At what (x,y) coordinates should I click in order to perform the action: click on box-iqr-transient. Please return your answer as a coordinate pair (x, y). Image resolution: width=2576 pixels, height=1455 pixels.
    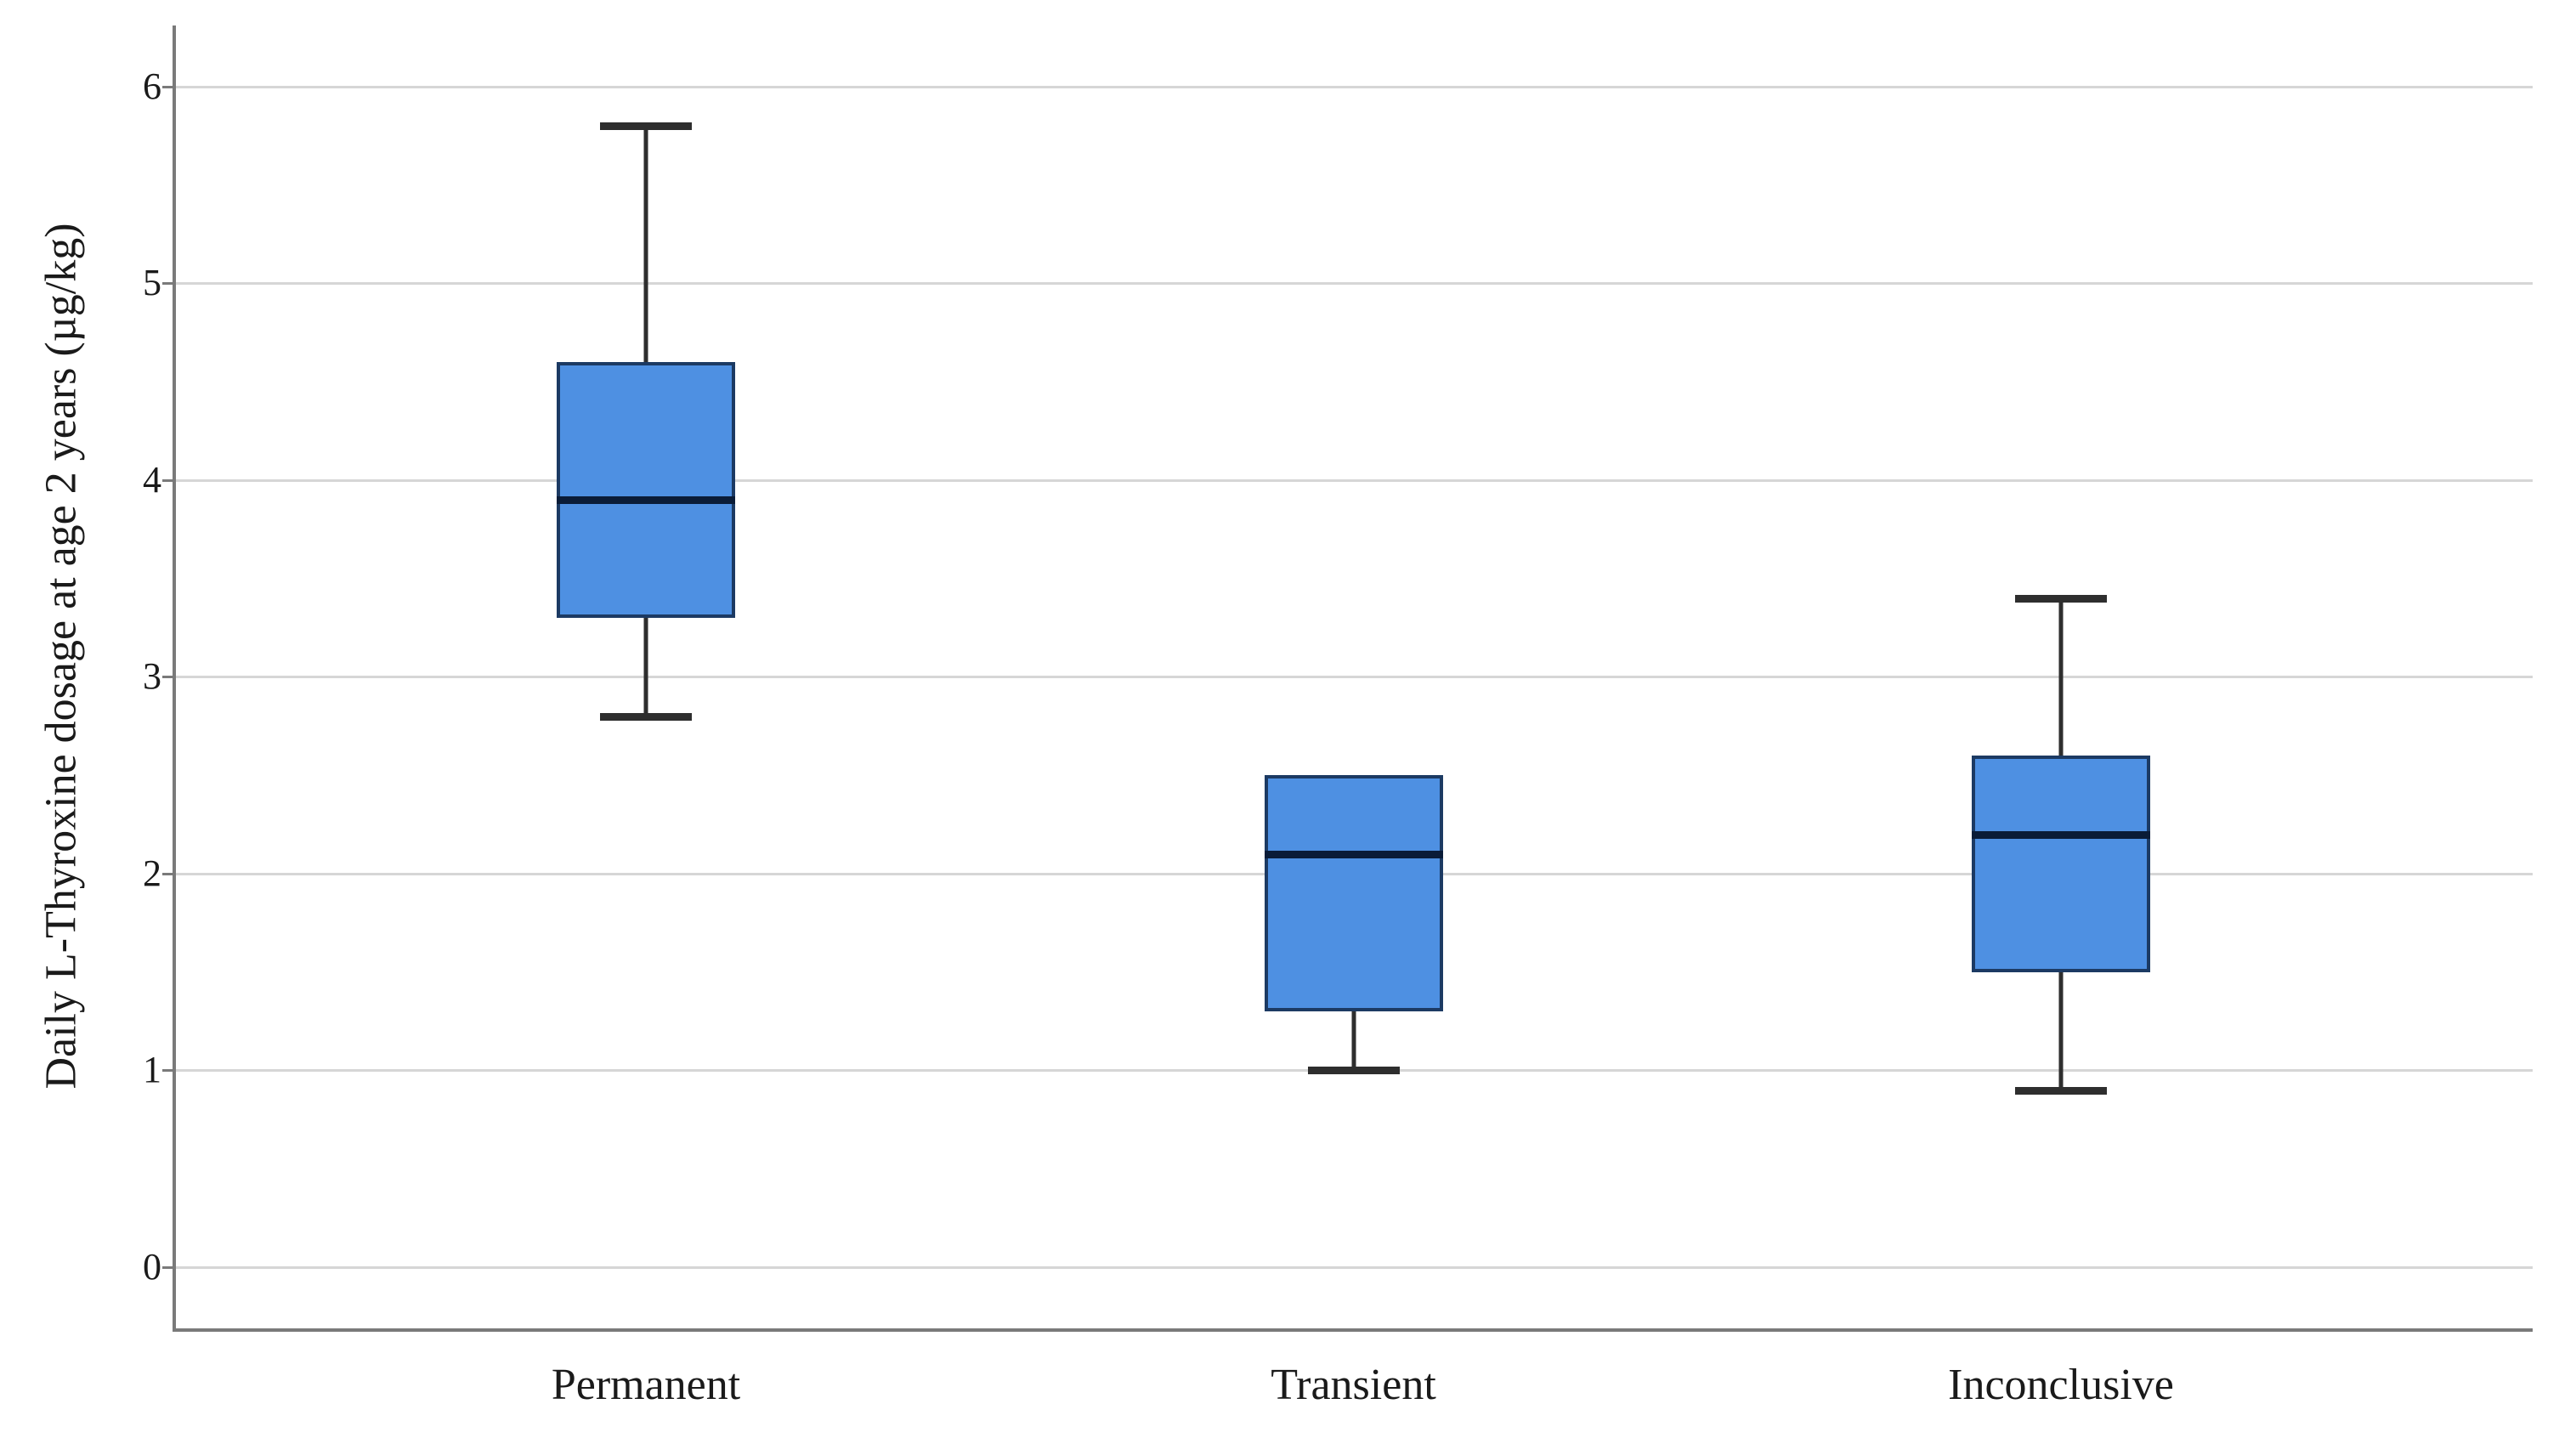
    Looking at the image, I should click on (1353, 893).